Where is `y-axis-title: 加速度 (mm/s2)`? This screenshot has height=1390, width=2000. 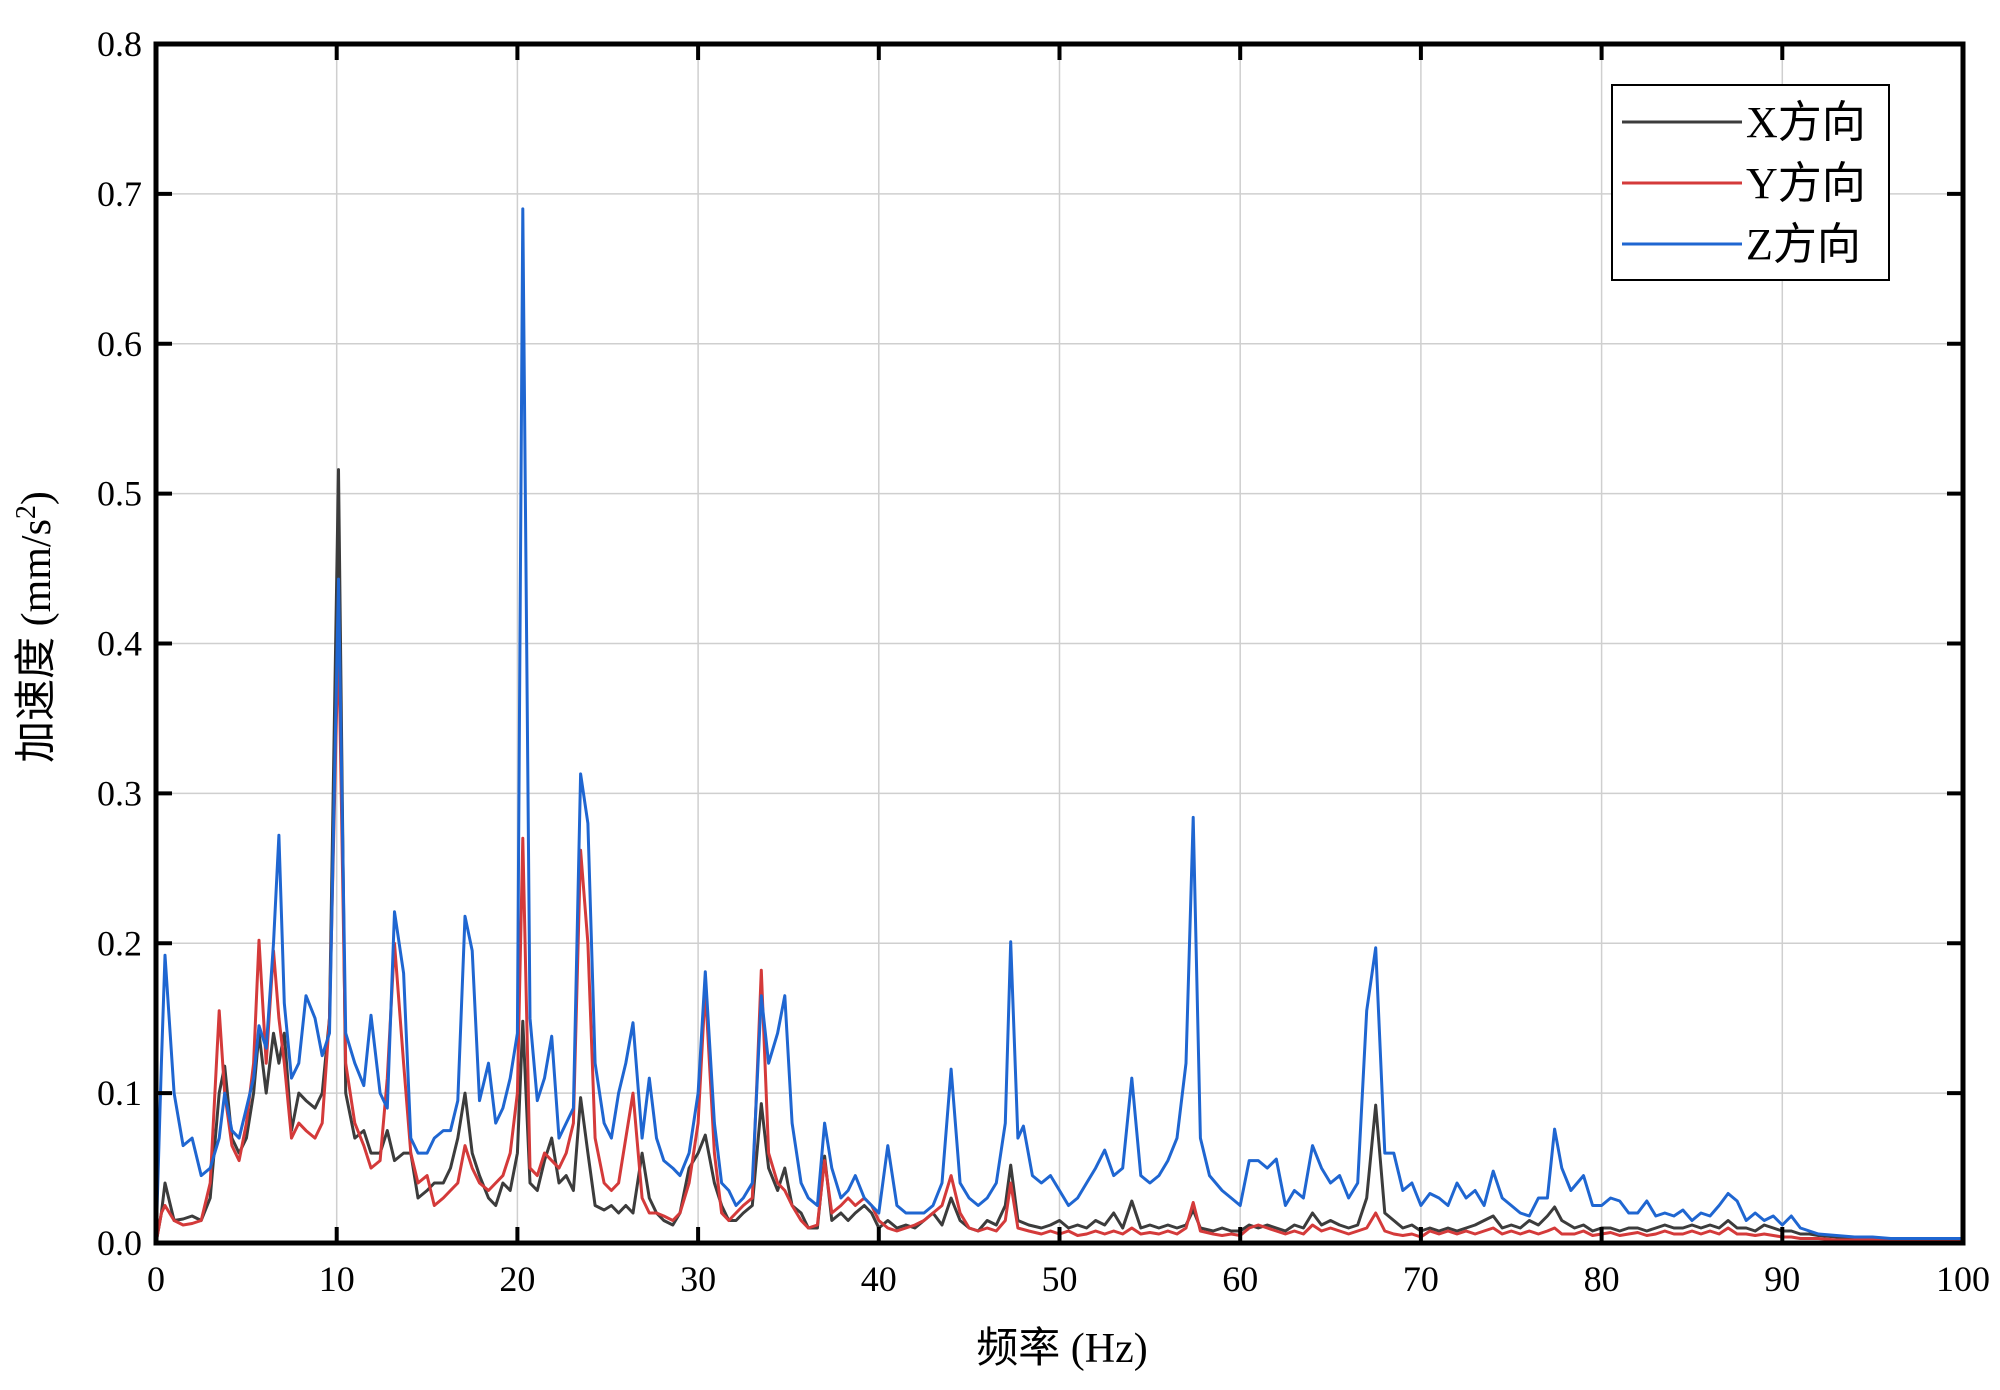 y-axis-title: 加速度 (mm/s2) is located at coordinates (36, 627).